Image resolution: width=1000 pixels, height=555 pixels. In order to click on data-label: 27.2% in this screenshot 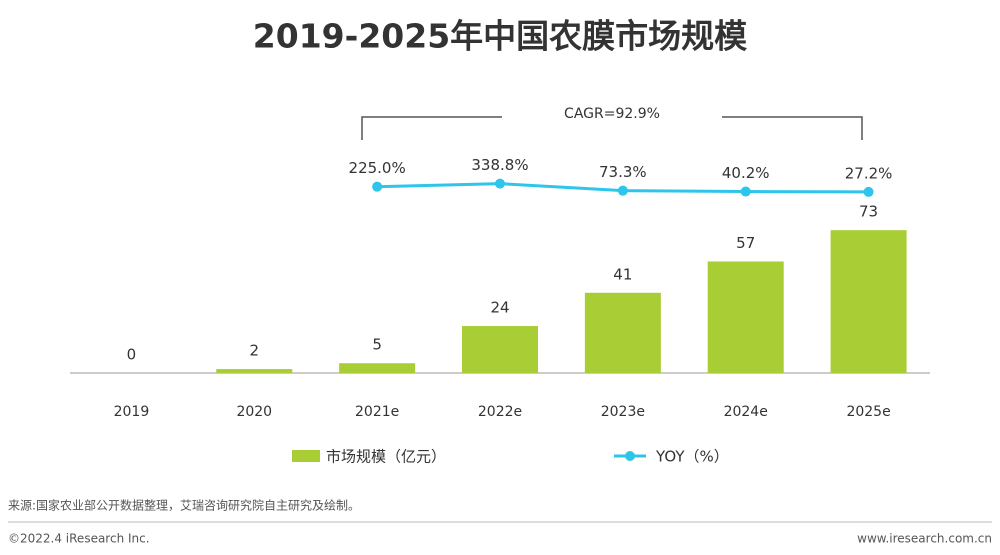, I will do `click(869, 173)`.